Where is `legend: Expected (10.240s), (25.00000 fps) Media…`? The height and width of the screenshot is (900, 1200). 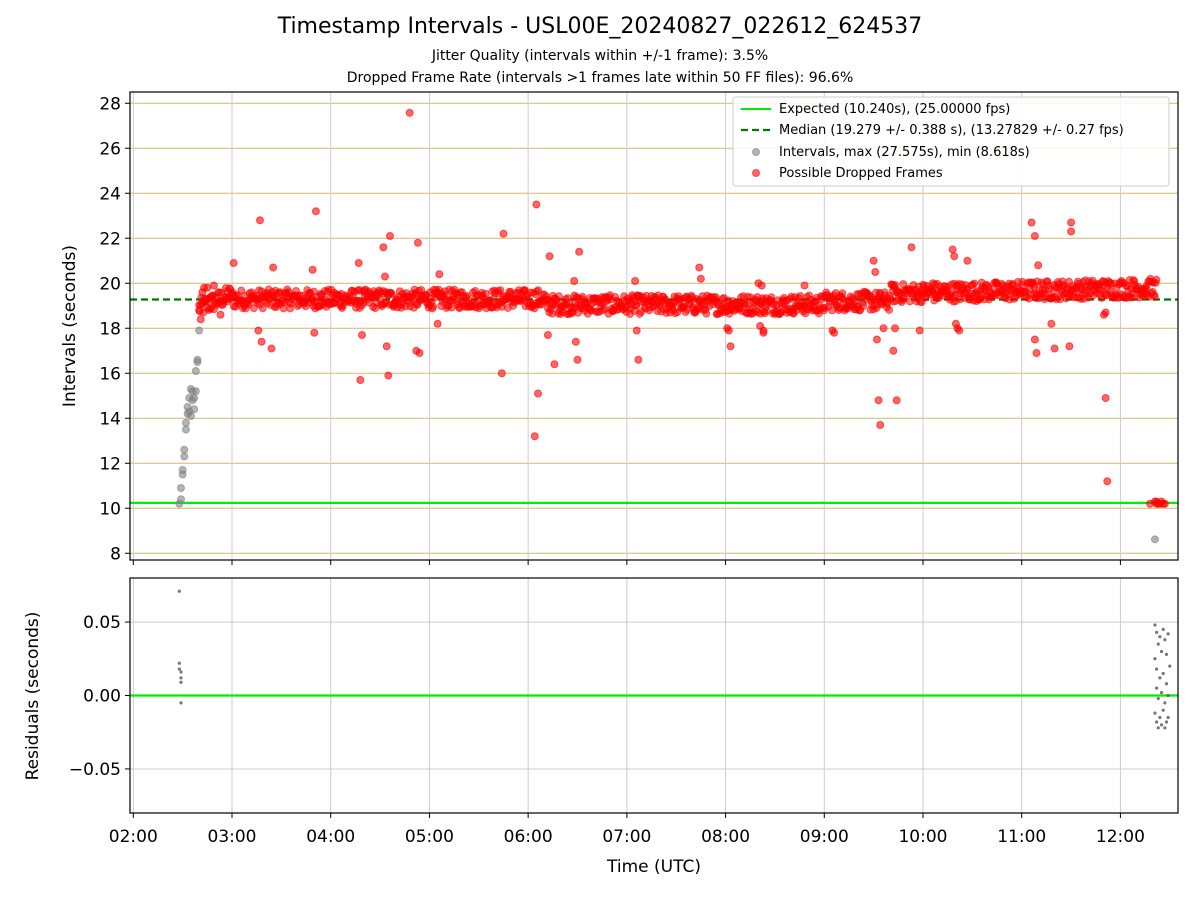 legend: Expected (10.240s), (25.00000 fps) Media… is located at coordinates (951, 141).